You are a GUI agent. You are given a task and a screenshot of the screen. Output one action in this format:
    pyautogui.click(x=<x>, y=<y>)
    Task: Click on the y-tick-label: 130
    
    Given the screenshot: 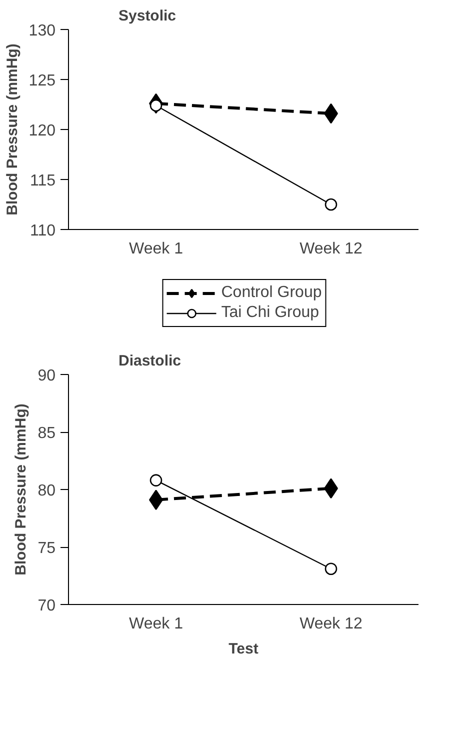 What is the action you would take?
    pyautogui.click(x=42, y=31)
    